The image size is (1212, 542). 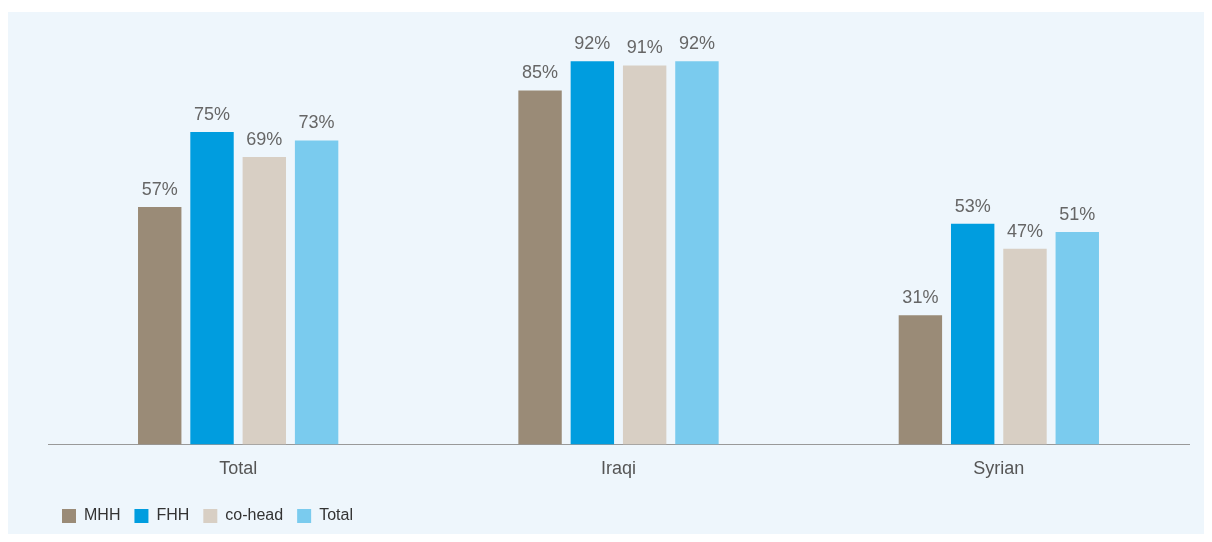 What do you see at coordinates (644, 47) in the screenshot?
I see `data-label: 91%` at bounding box center [644, 47].